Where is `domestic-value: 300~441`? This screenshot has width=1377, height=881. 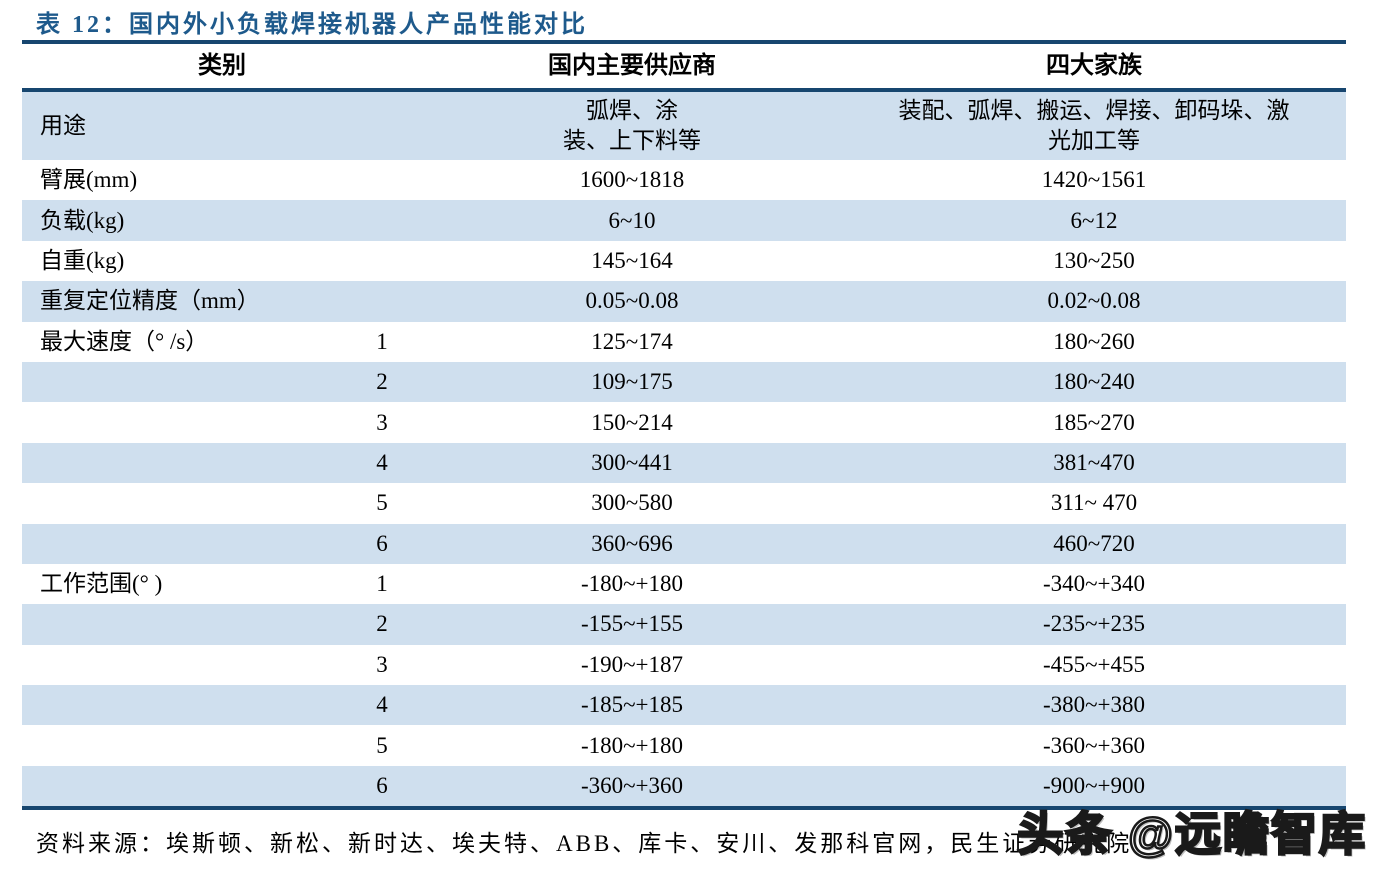
domestic-value: 300~441 is located at coordinates (632, 462).